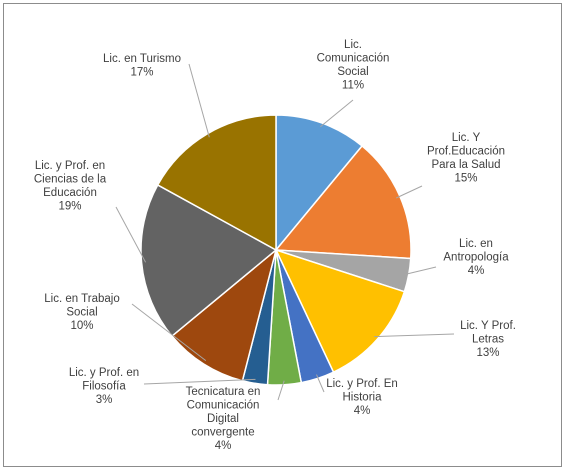  What do you see at coordinates (81, 326) in the screenshot?
I see `slice-percent-label: 10%` at bounding box center [81, 326].